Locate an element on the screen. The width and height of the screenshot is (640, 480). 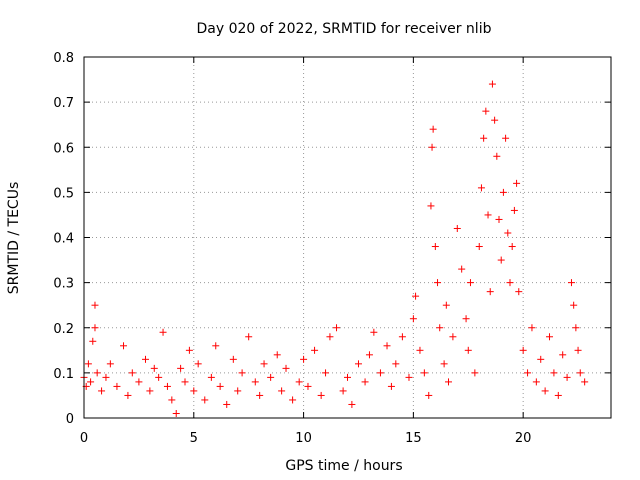
y-tick-label: 0.5 is located at coordinates (63, 193).